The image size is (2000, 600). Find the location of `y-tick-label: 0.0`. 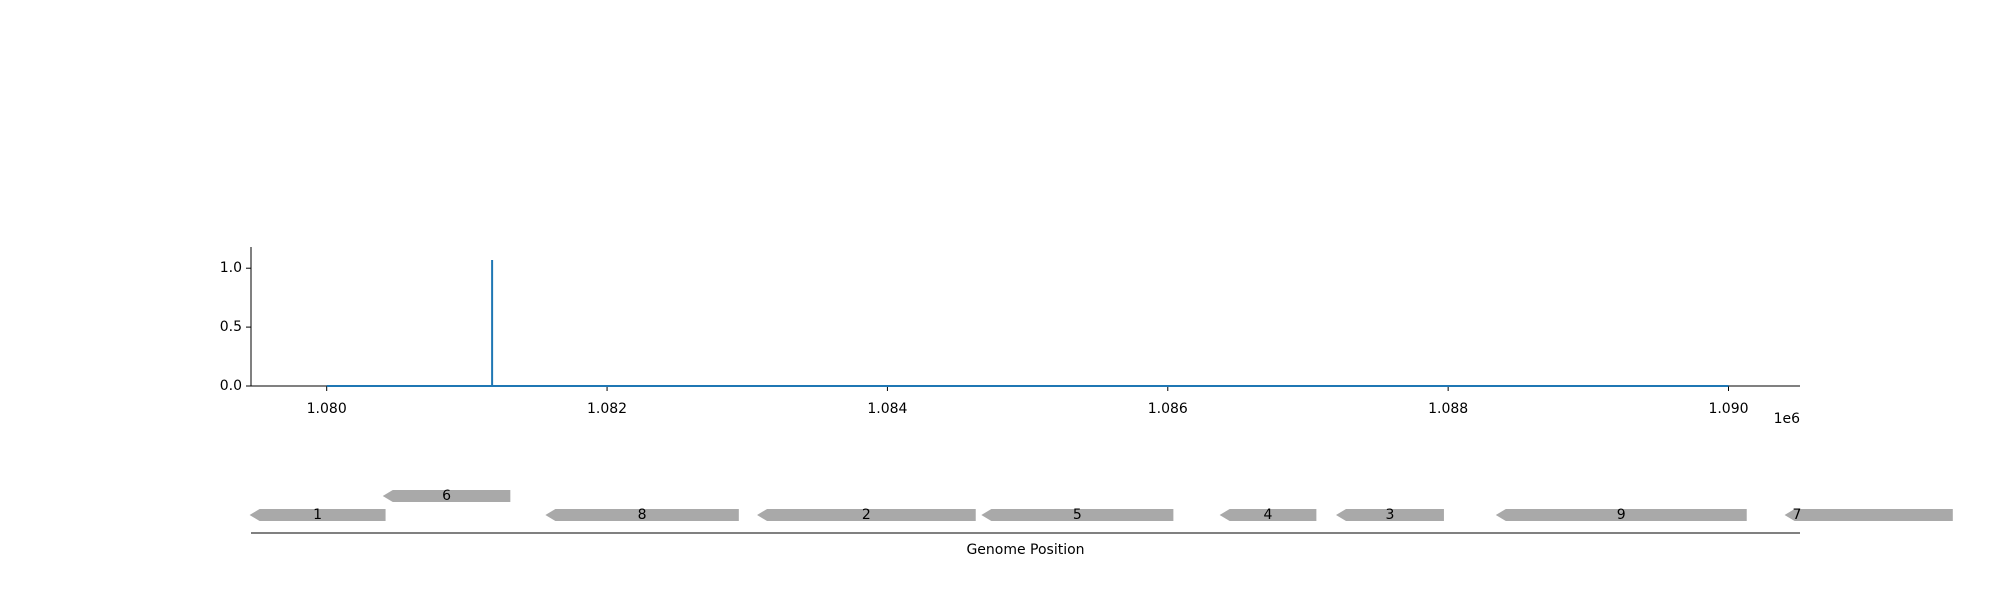

y-tick-label: 0.0 is located at coordinates (231, 386).